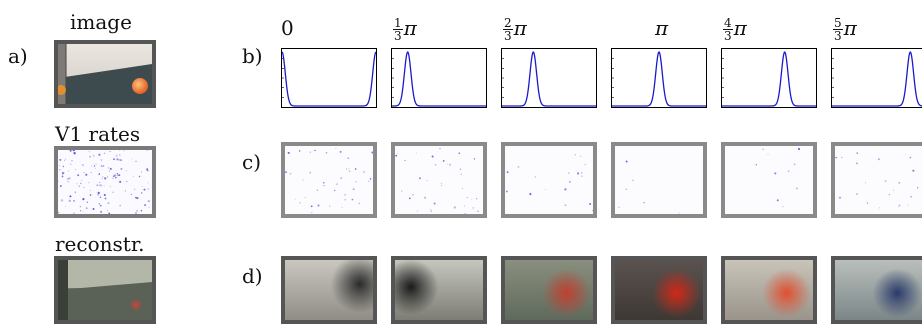 Image resolution: width=922 pixels, height=324 pixels. I want to click on column-heading-3: π, so click(661, 28).